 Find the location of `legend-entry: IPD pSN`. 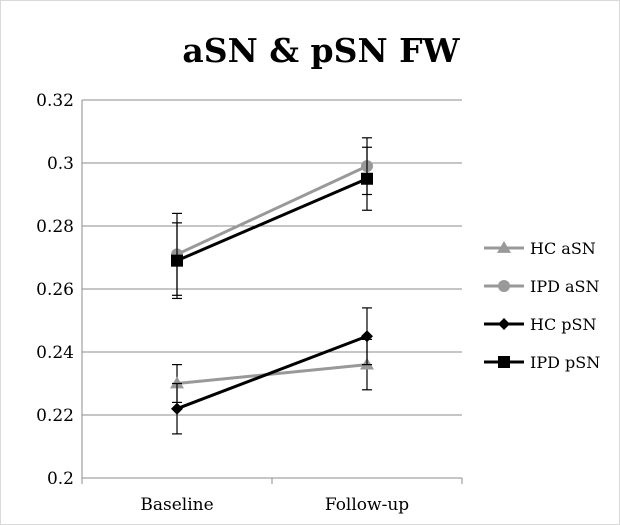

legend-entry: IPD pSN is located at coordinates (542, 362).